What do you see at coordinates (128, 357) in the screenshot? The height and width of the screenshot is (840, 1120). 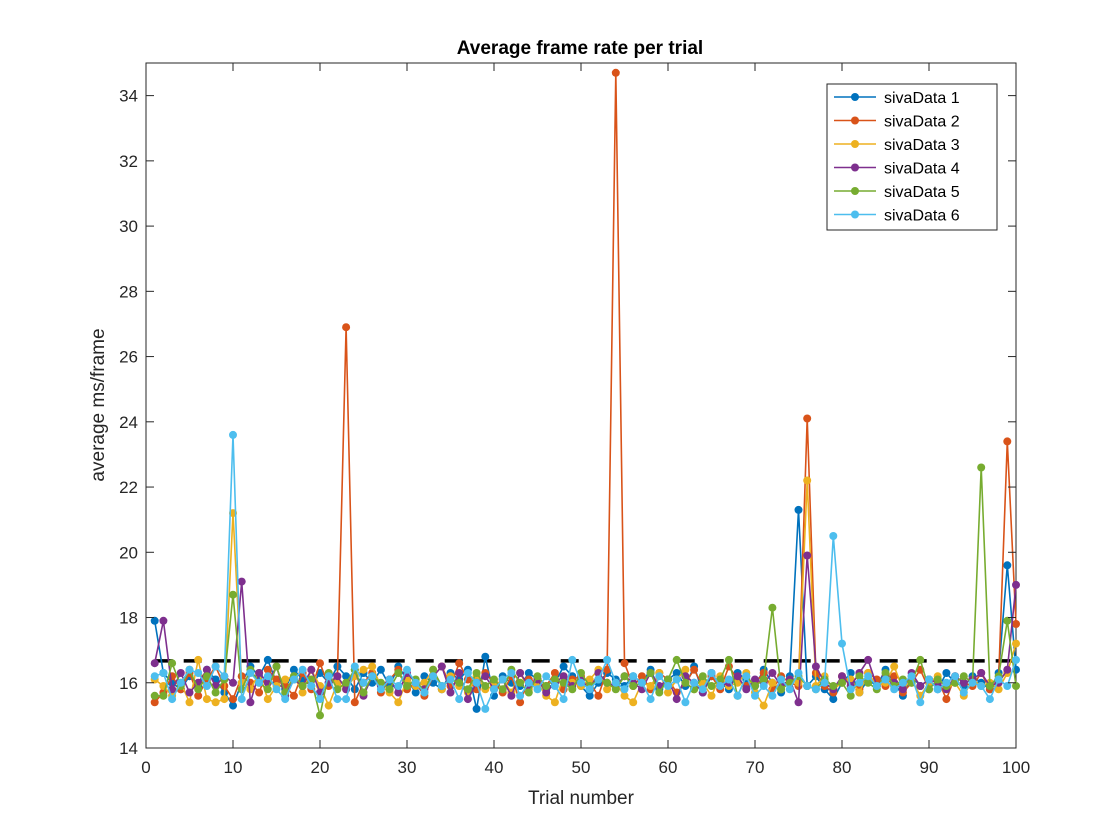 I see `y-tick-label: 26` at bounding box center [128, 357].